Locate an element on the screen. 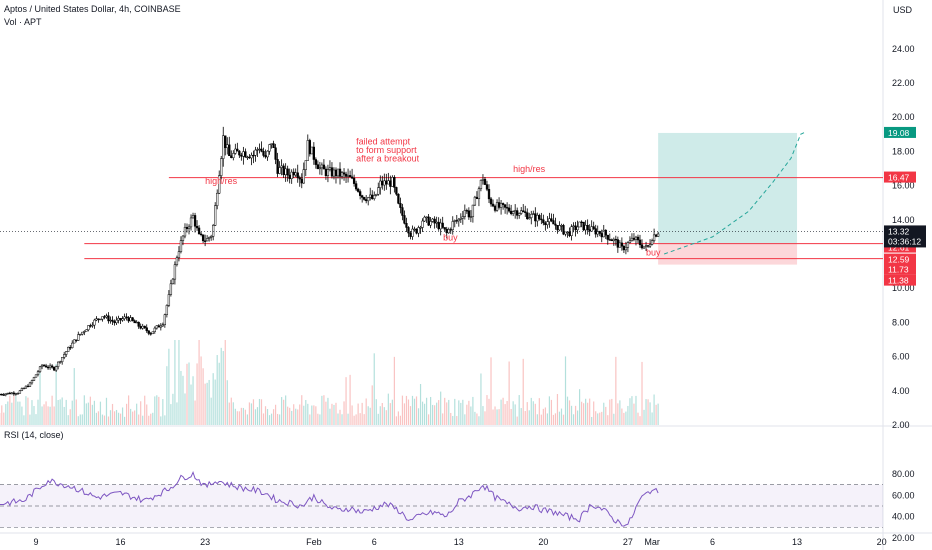 The height and width of the screenshot is (550, 932). time-tick-label: 13 is located at coordinates (459, 542).